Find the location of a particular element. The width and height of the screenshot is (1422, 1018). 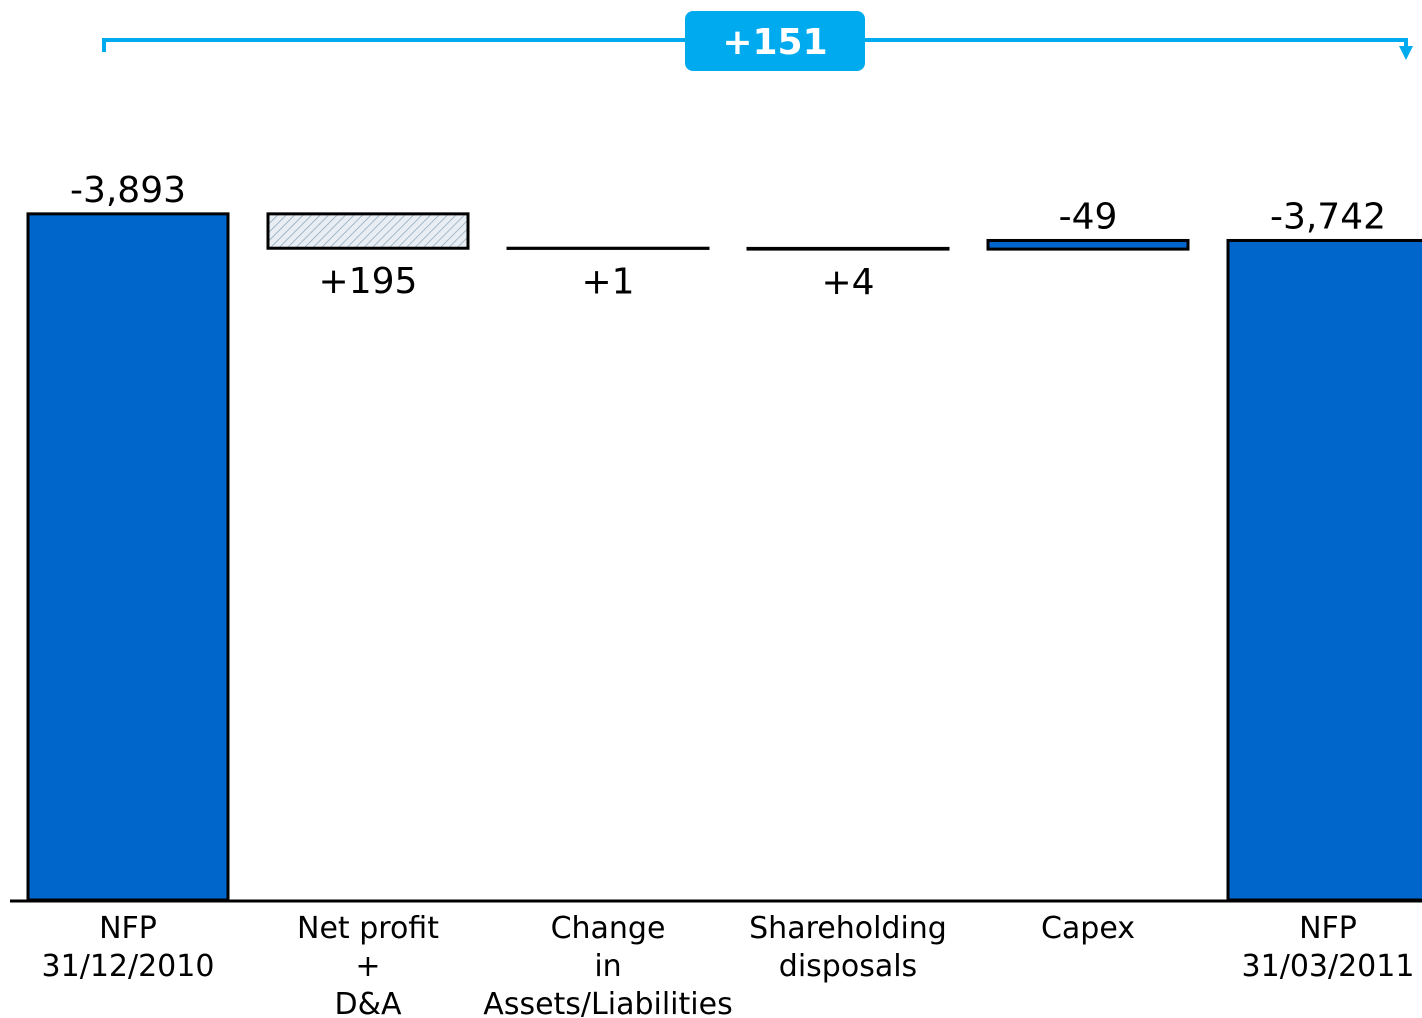

x-tick-label: NFP 31/03/2011 is located at coordinates (1328, 947).